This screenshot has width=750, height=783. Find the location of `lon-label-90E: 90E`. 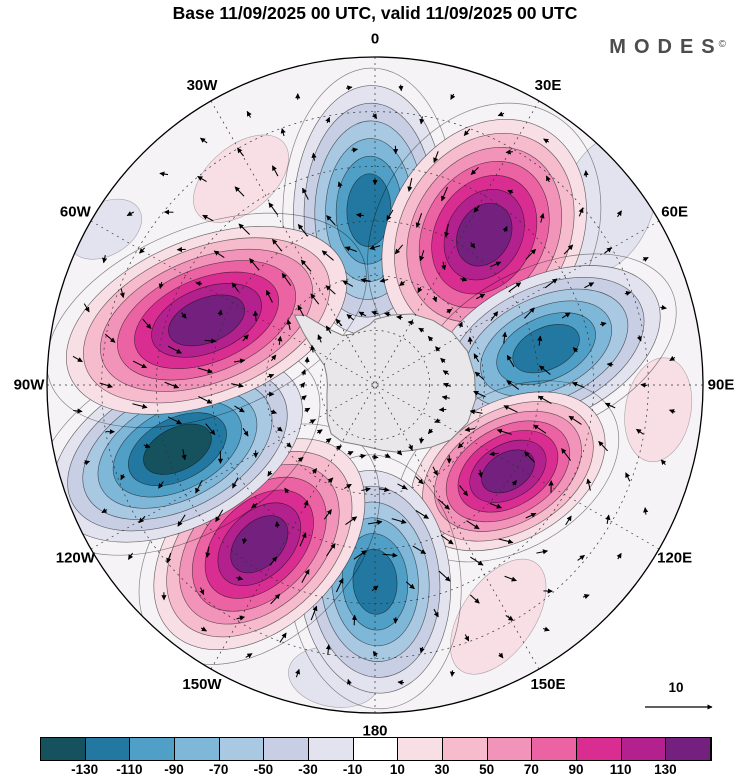

lon-label-90E: 90E is located at coordinates (721, 385).